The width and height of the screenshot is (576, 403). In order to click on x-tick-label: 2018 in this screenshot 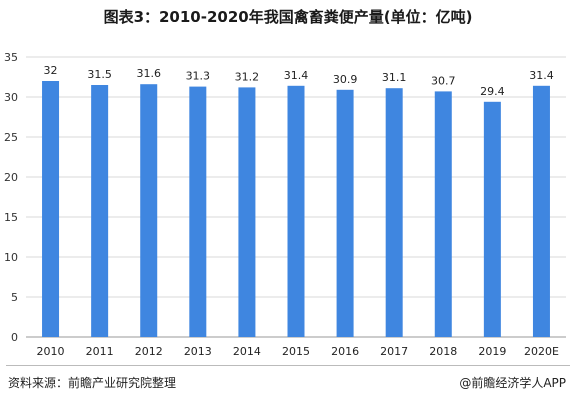, I will do `click(443, 351)`.